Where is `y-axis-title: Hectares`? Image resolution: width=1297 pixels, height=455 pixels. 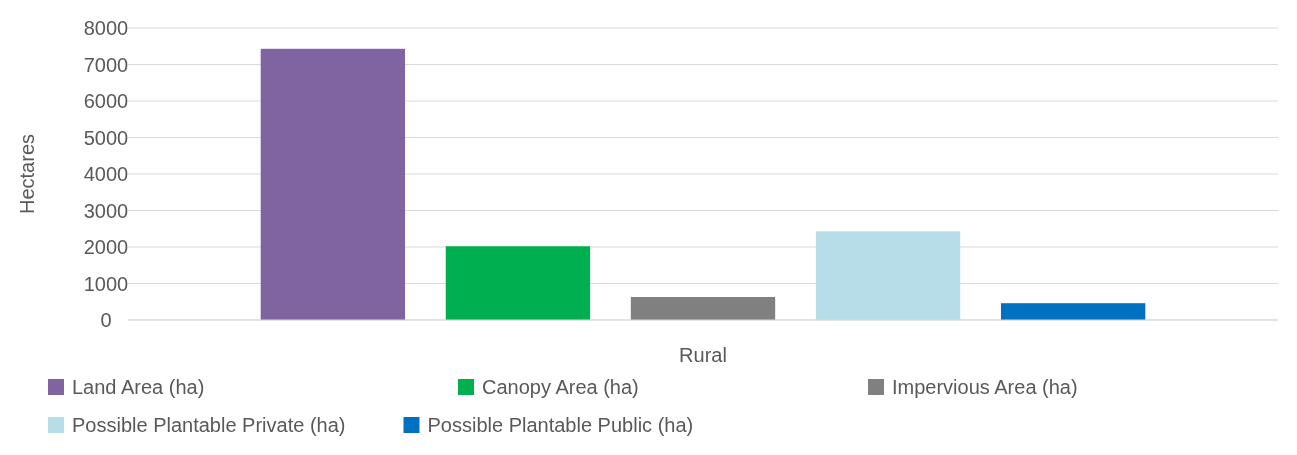
y-axis-title: Hectares is located at coordinates (27, 174).